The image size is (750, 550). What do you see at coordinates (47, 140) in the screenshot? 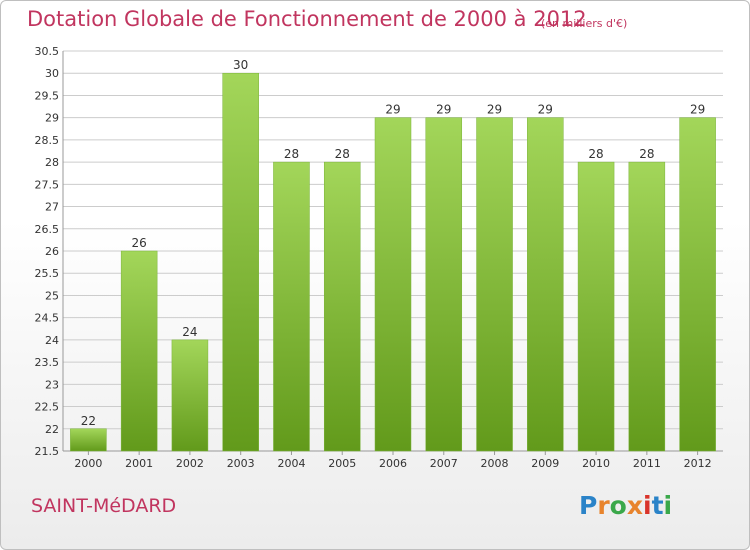
I see `y-tick-label: 28.5` at bounding box center [47, 140].